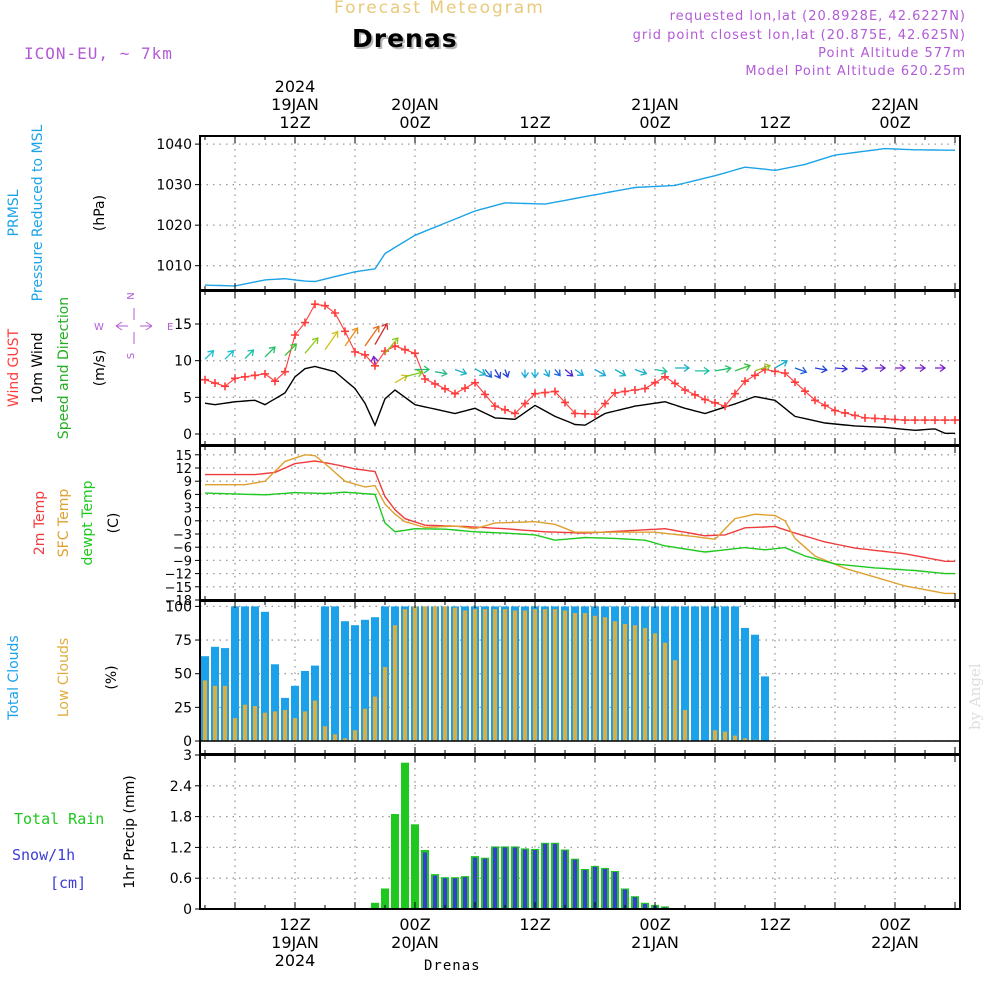 This screenshot has width=1000, height=1000. What do you see at coordinates (182, 561) in the screenshot?
I see `y-tick-label: −9` at bounding box center [182, 561].